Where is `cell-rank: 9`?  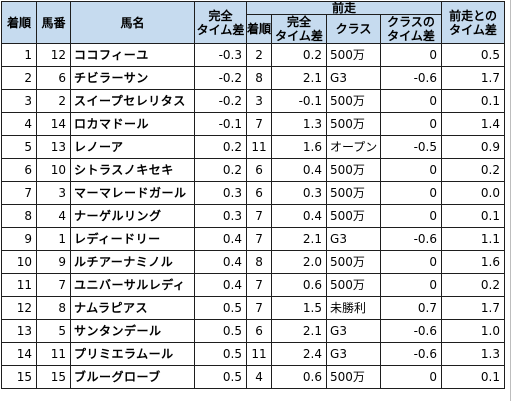 cell-rank: 9 is located at coordinates (19, 239).